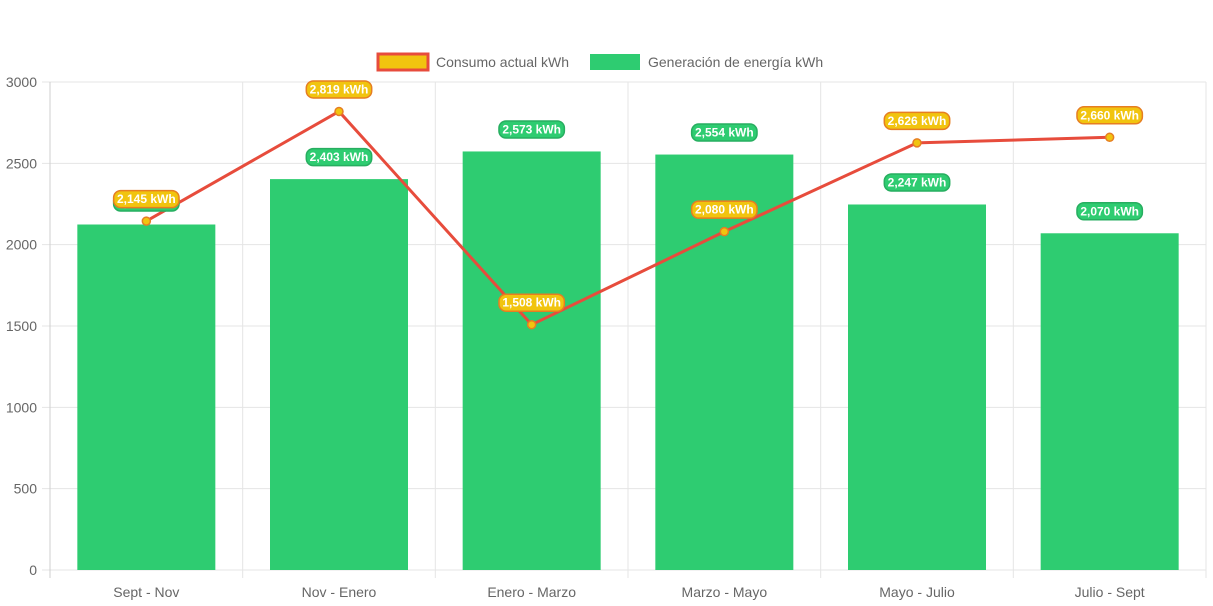 The width and height of the screenshot is (1213, 606). What do you see at coordinates (735, 62) in the screenshot?
I see `legend-label-generacion: Generación de energía kWh` at bounding box center [735, 62].